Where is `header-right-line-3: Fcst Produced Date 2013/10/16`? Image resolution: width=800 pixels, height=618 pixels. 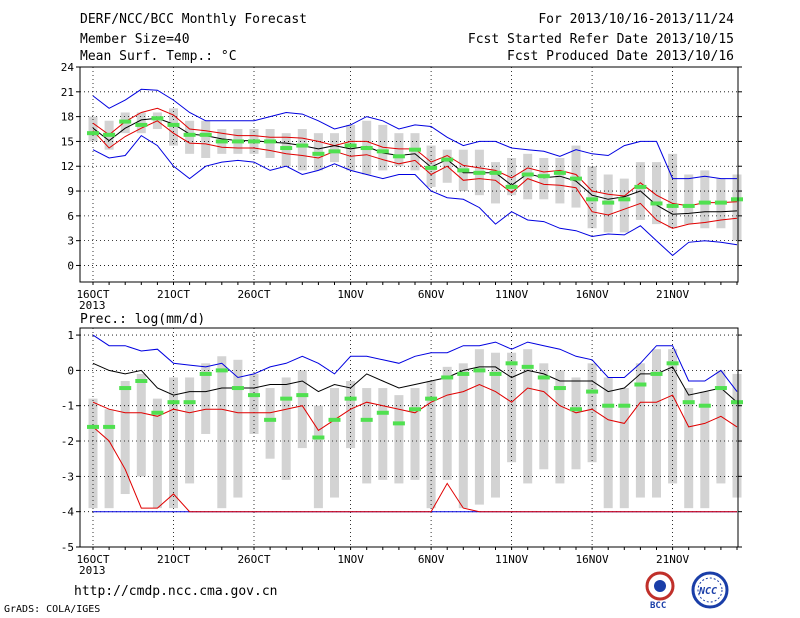
header-right-line-3: Fcst Produced Date 2013/10/16 is located at coordinates (620, 56).